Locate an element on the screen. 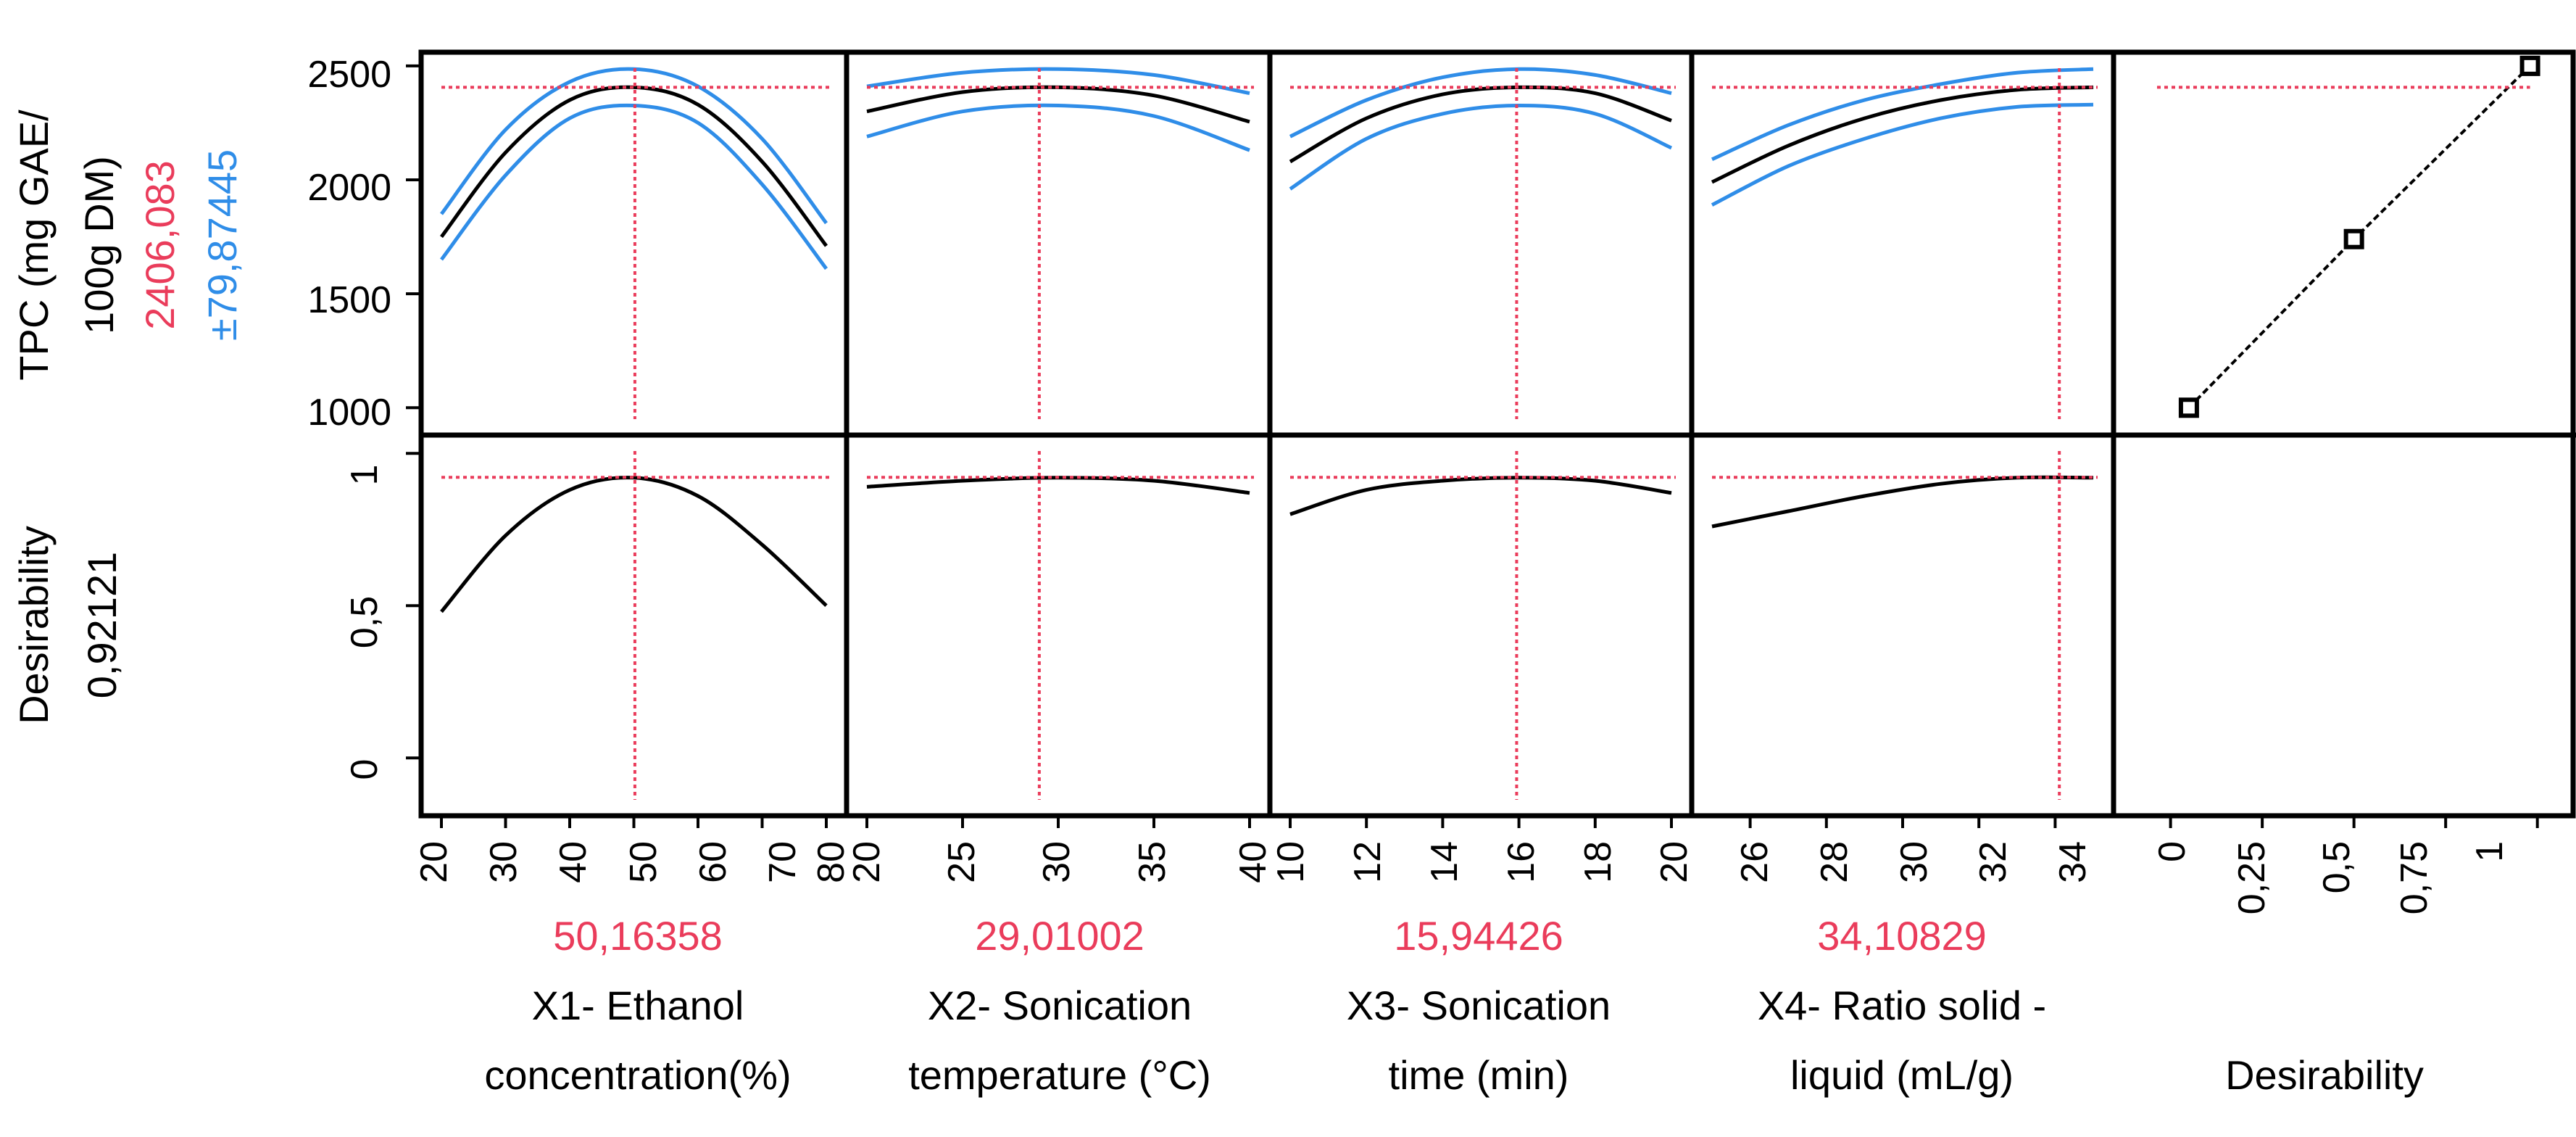 This screenshot has height=1137, width=2576. desirability-xtick-label: 0 is located at coordinates (2172, 851).